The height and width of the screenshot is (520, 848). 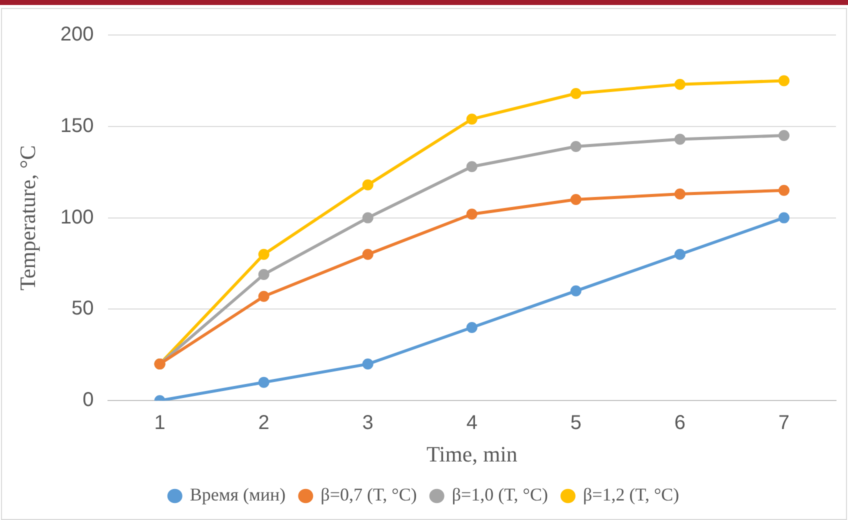 What do you see at coordinates (264, 423) in the screenshot?
I see `x-tick-label: 2` at bounding box center [264, 423].